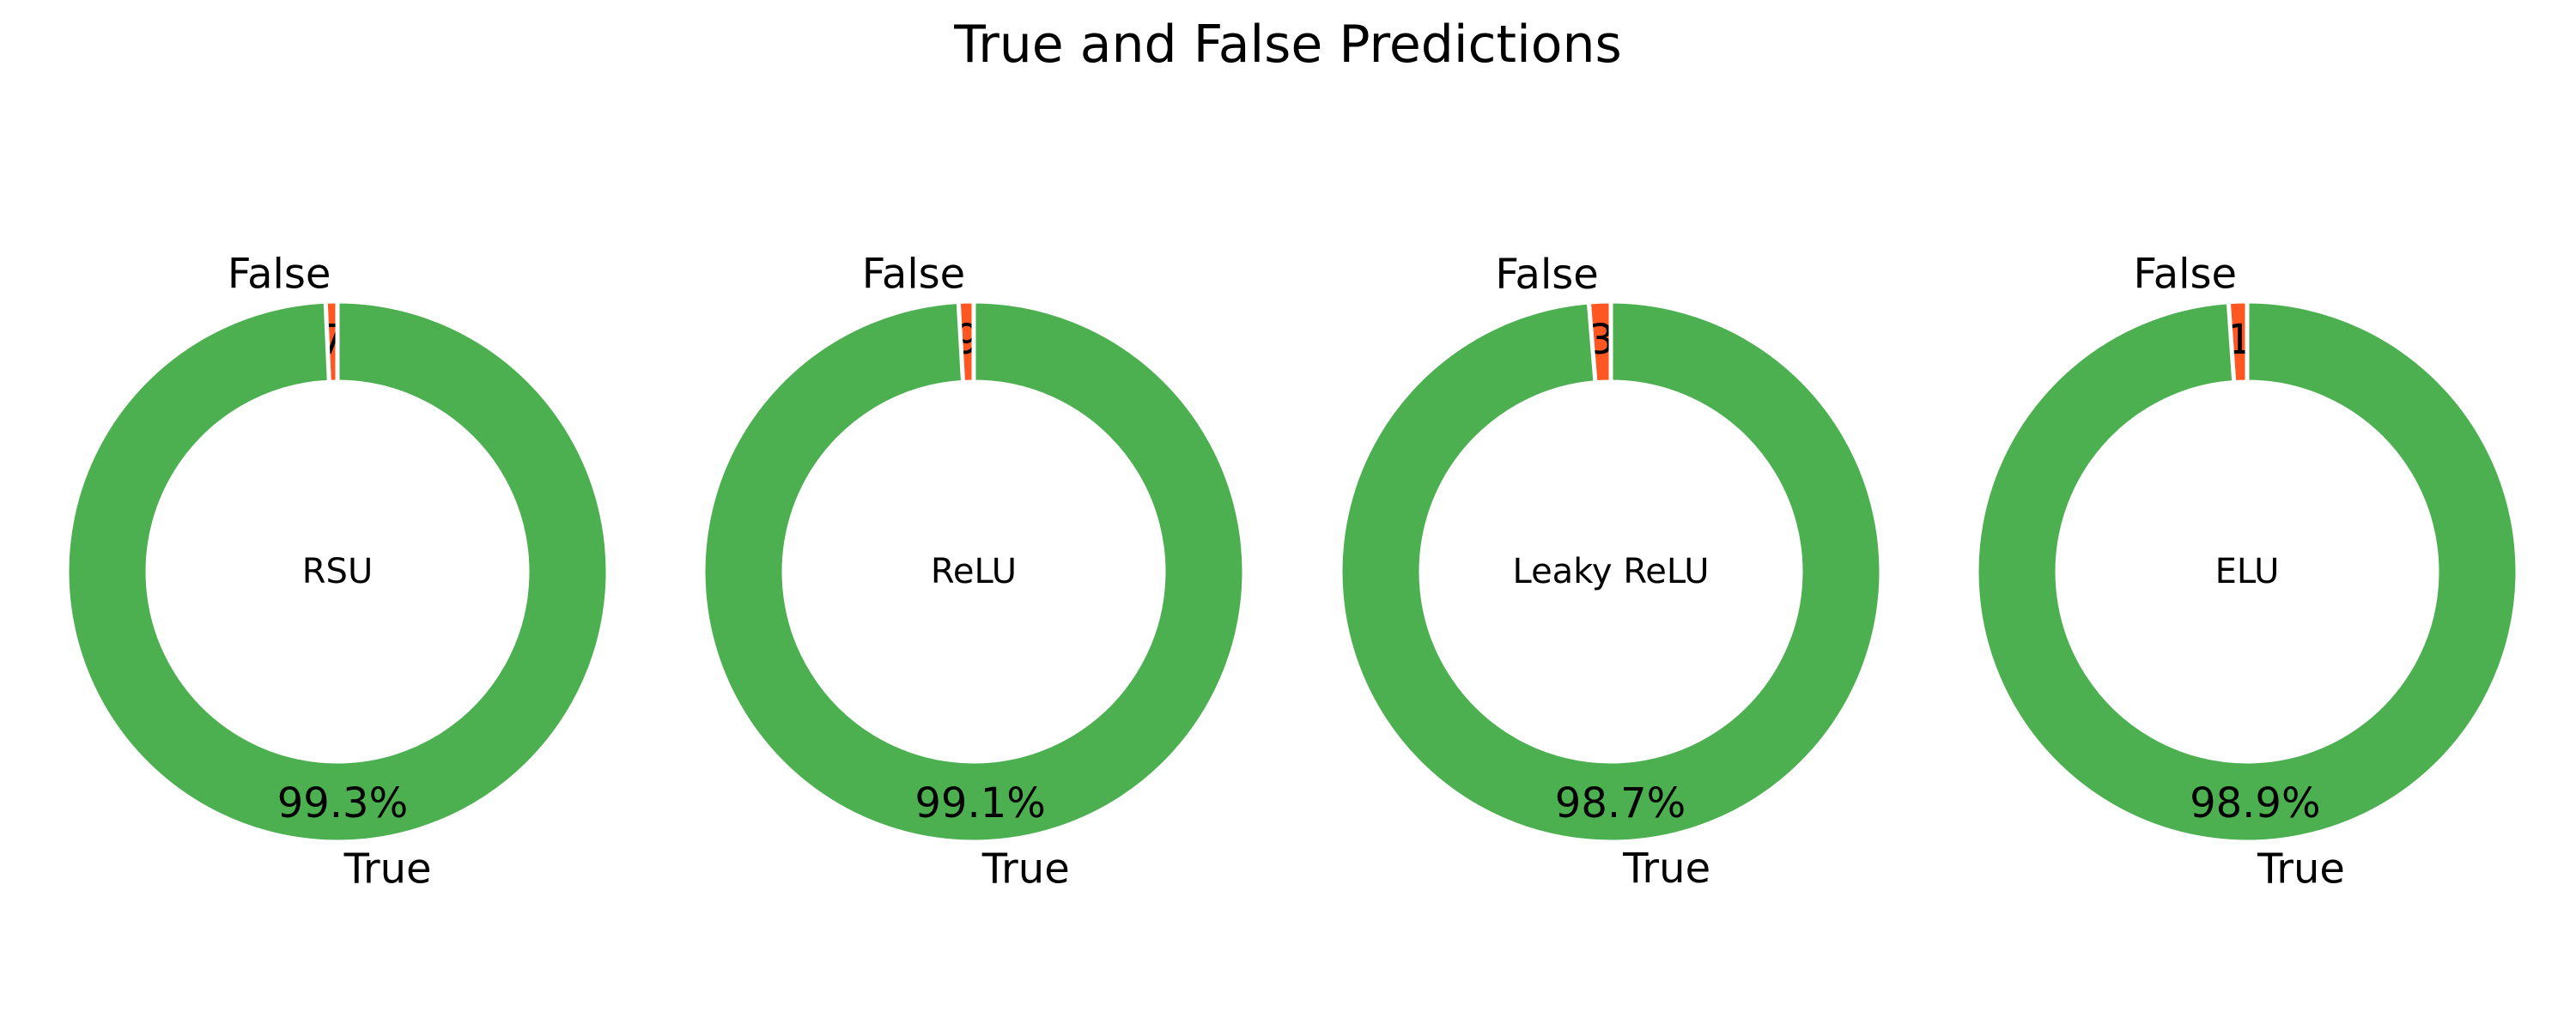  I want to click on donut-center-label: Leaky ReLU, so click(1610, 571).